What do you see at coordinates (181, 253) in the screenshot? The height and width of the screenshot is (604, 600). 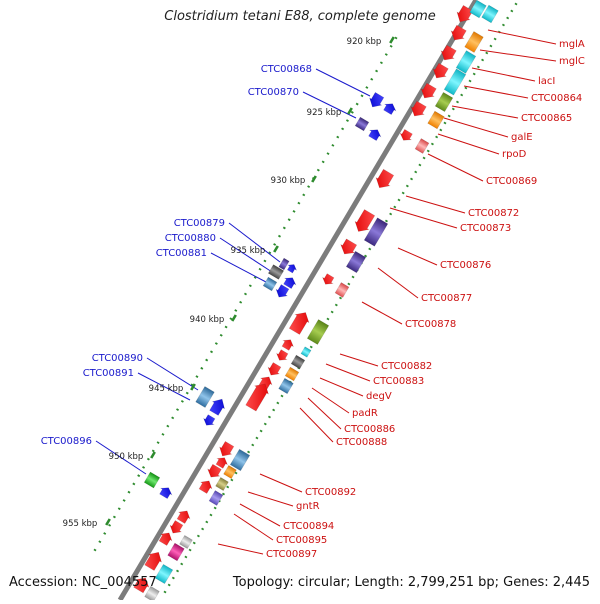 I see `left-gene-label: CTC00881` at bounding box center [181, 253].